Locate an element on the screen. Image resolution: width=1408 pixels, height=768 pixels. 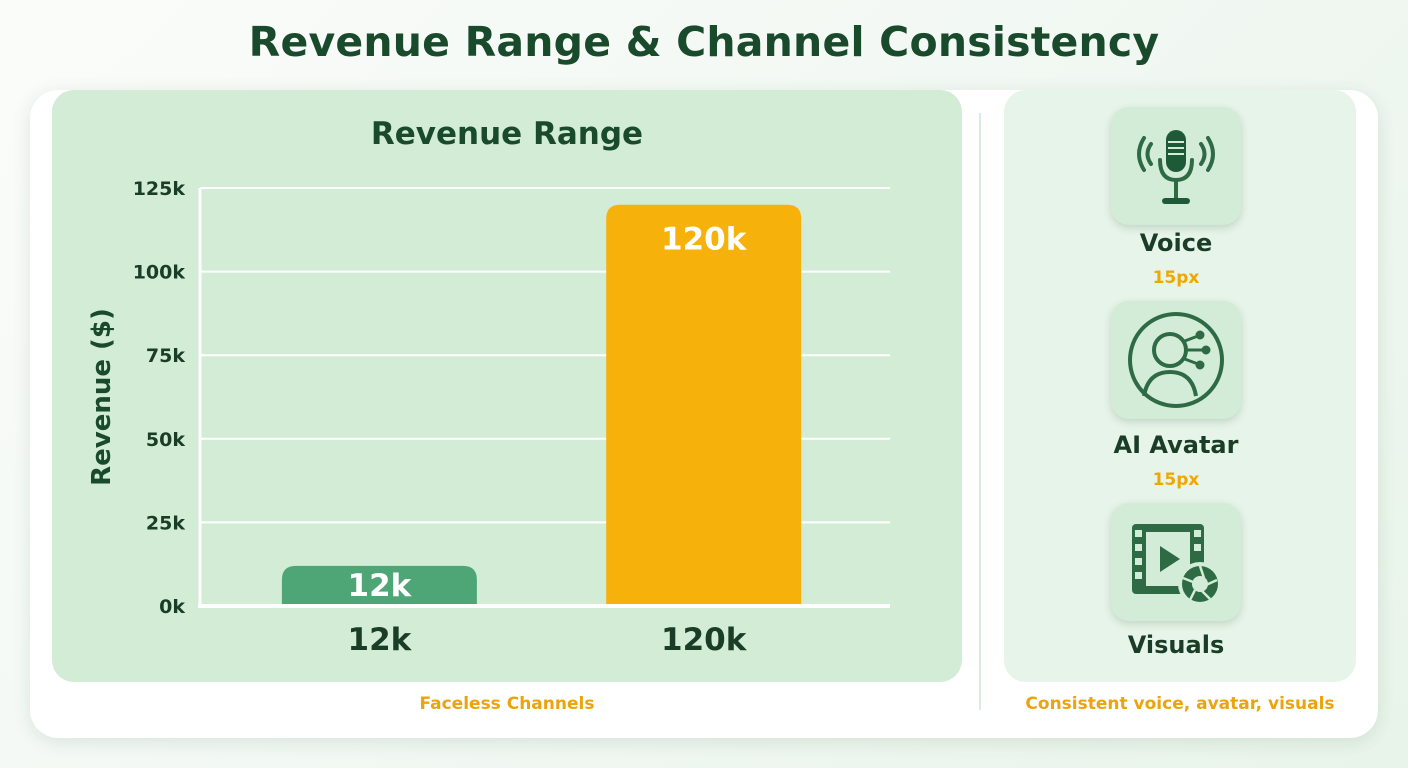
side-note-ai-avatar: 15px is located at coordinates (1176, 480).